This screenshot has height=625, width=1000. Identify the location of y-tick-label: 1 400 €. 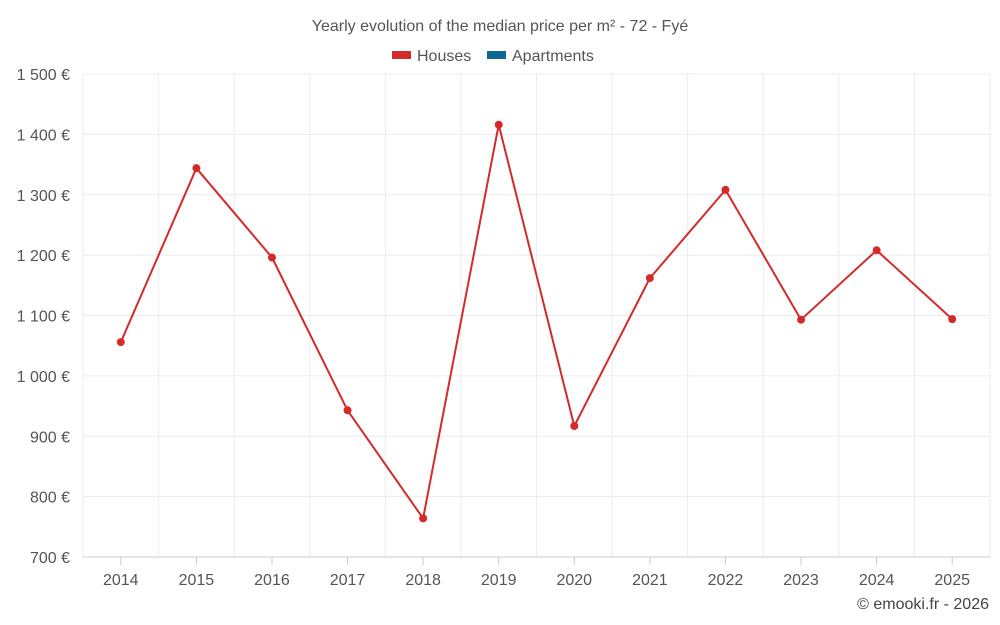
(43, 135).